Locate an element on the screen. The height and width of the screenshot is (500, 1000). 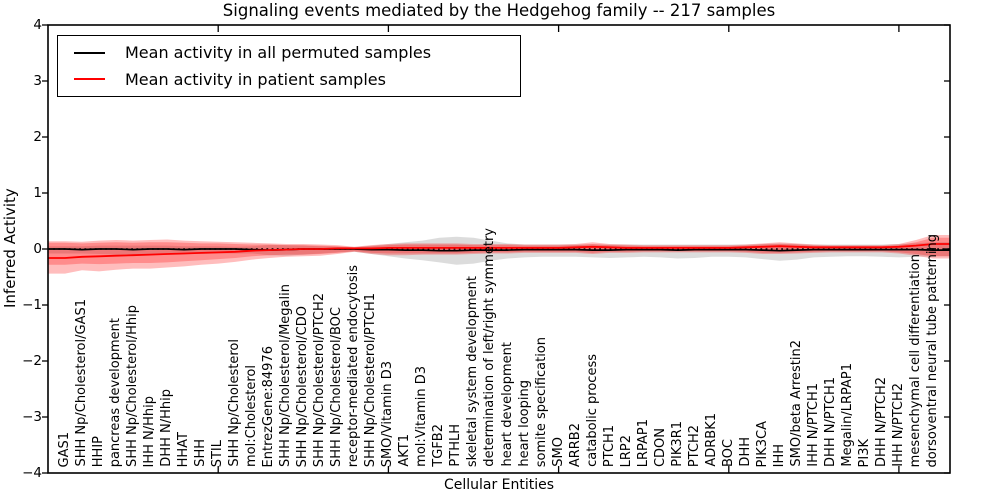
x-tick-label: SHH Np/Cholesterol/Megalin is located at coordinates (286, 375).